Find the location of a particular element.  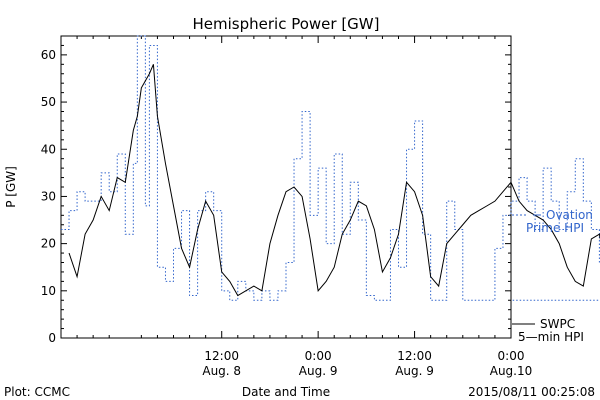

chart-title: Hemispheric Power [GW] is located at coordinates (286, 24).